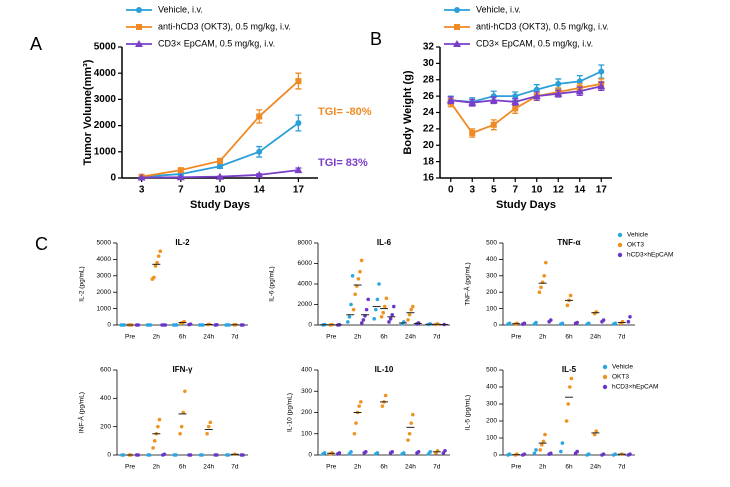  I want to click on y-tick-label: 22, so click(429, 129).